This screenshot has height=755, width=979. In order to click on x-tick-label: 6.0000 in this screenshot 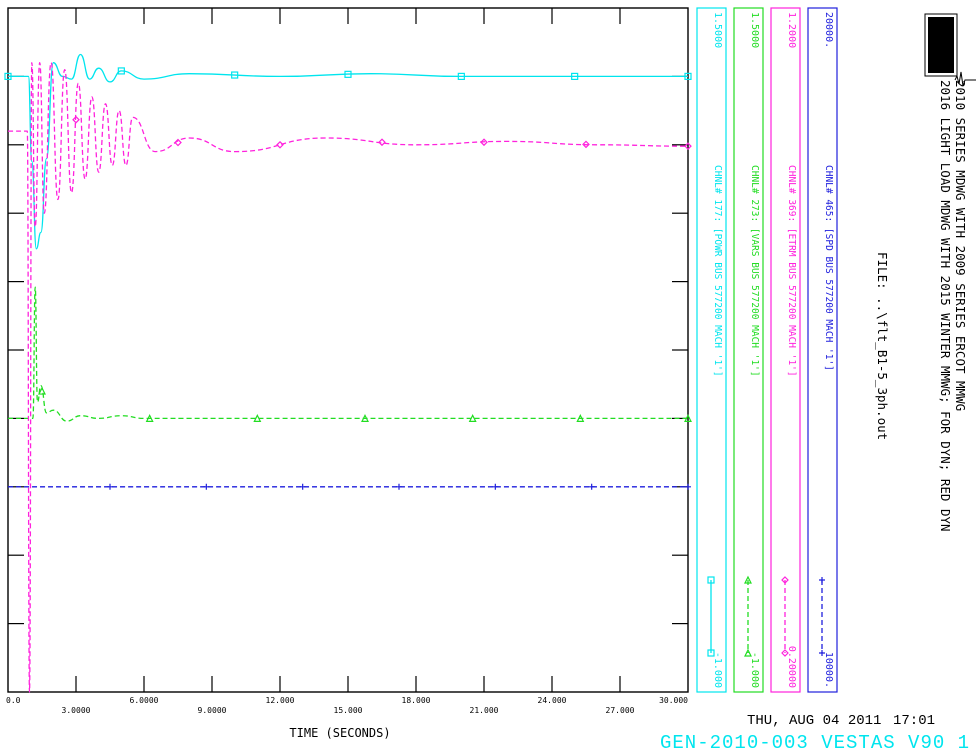, I will do `click(144, 700)`.